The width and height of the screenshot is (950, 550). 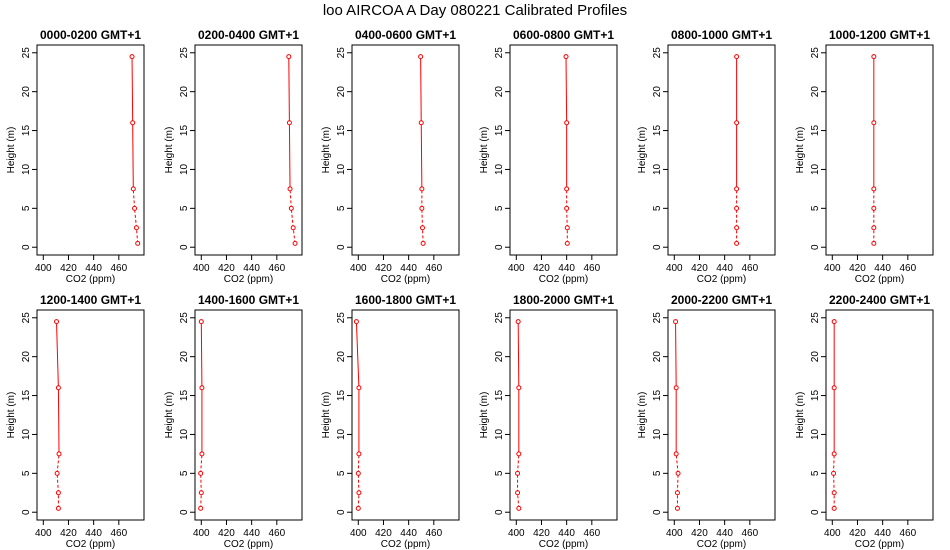 What do you see at coordinates (405, 35) in the screenshot?
I see `panel-title: 0400-0600 GMT+1` at bounding box center [405, 35].